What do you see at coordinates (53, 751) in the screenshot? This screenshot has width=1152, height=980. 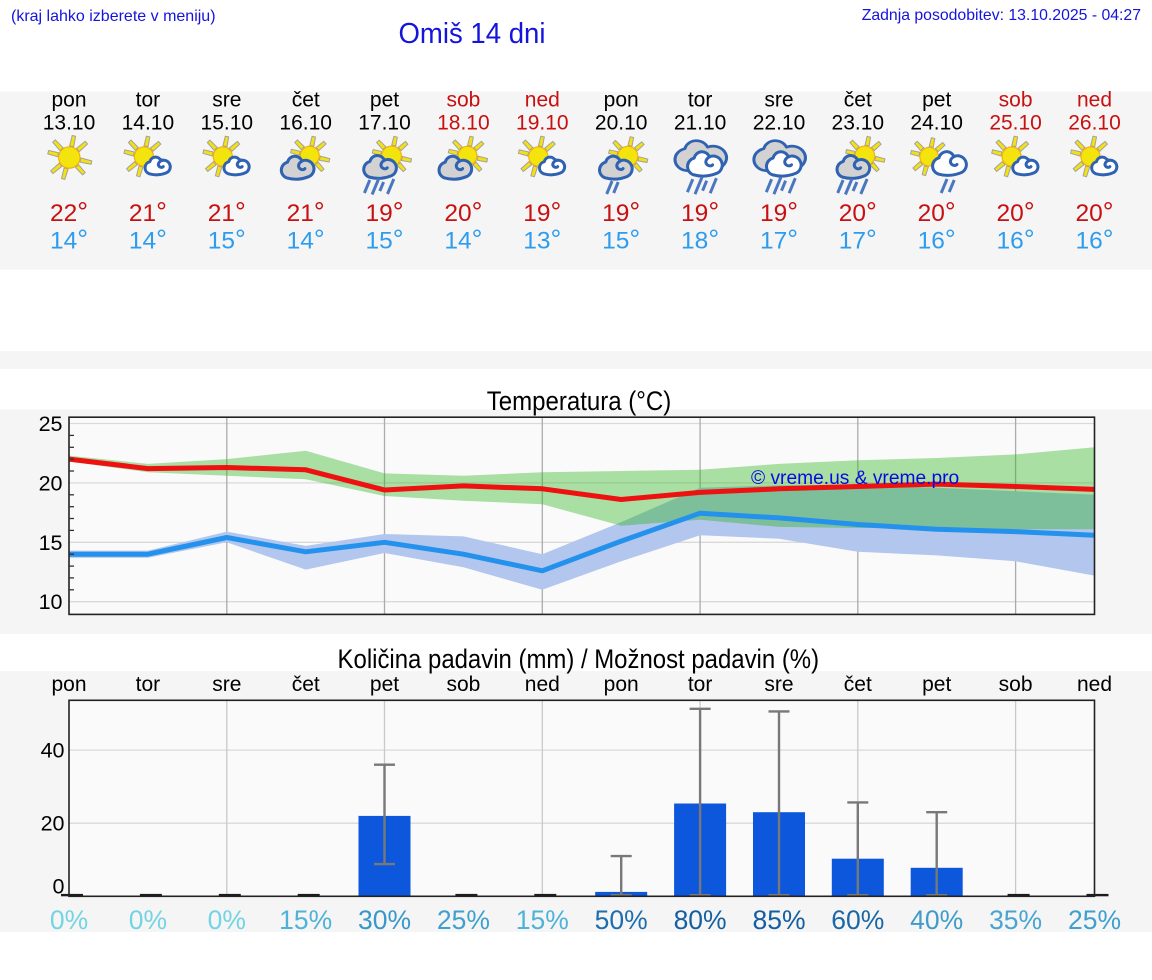 I see `svg-text: 40` at bounding box center [53, 751].